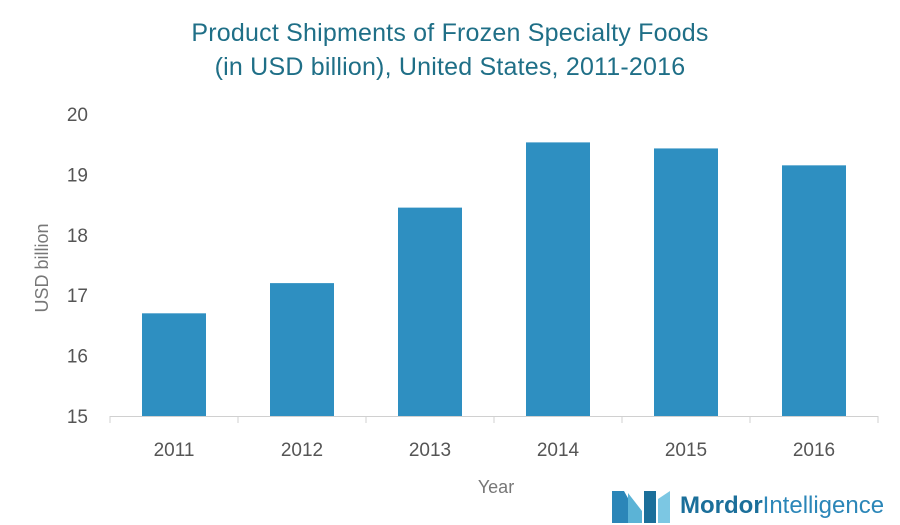  I want to click on x-tick-label: 2011, so click(174, 450).